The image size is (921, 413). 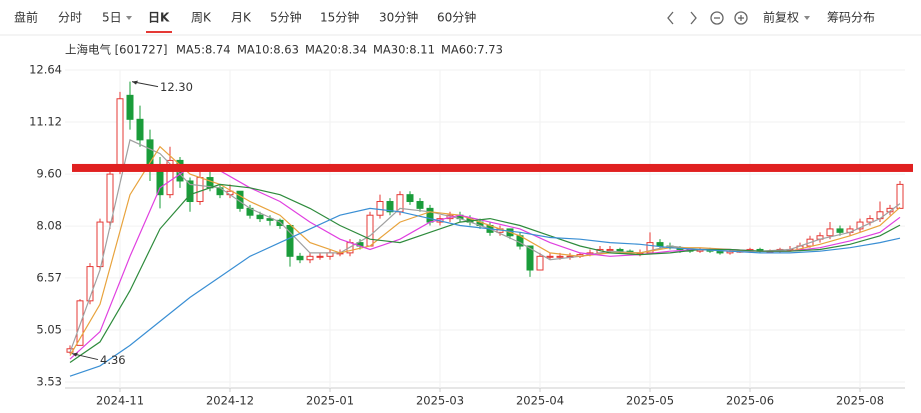 What do you see at coordinates (440, 401) in the screenshot?
I see `x-tick-label: 2025-03` at bounding box center [440, 401].